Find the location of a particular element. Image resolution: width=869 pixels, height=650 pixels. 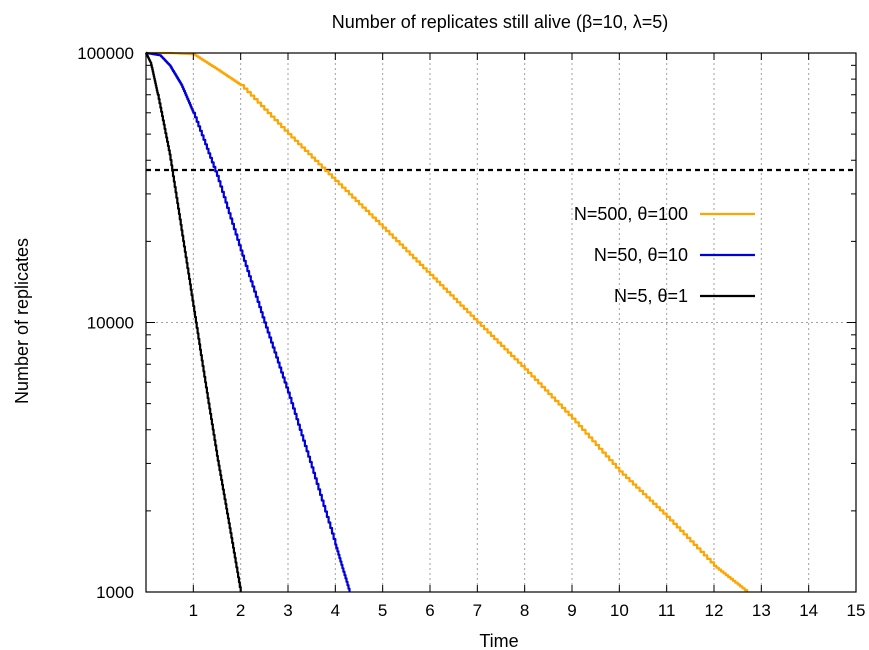

x-tick-label: 14 is located at coordinates (808, 610).